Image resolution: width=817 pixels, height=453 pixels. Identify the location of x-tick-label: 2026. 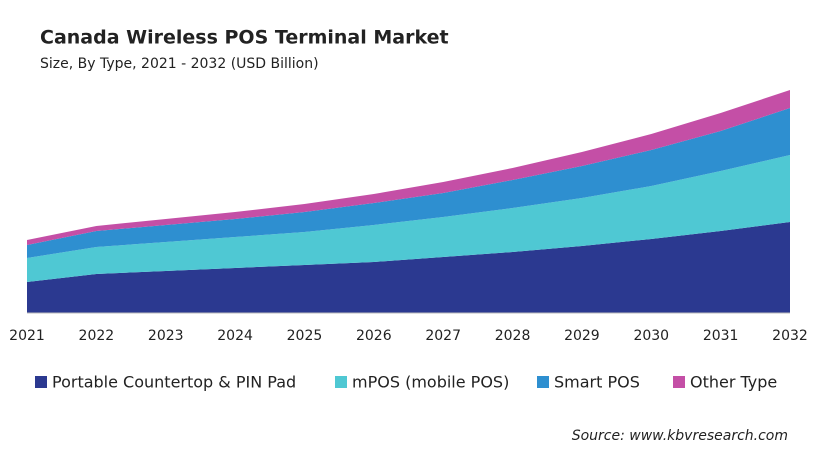
(374, 336).